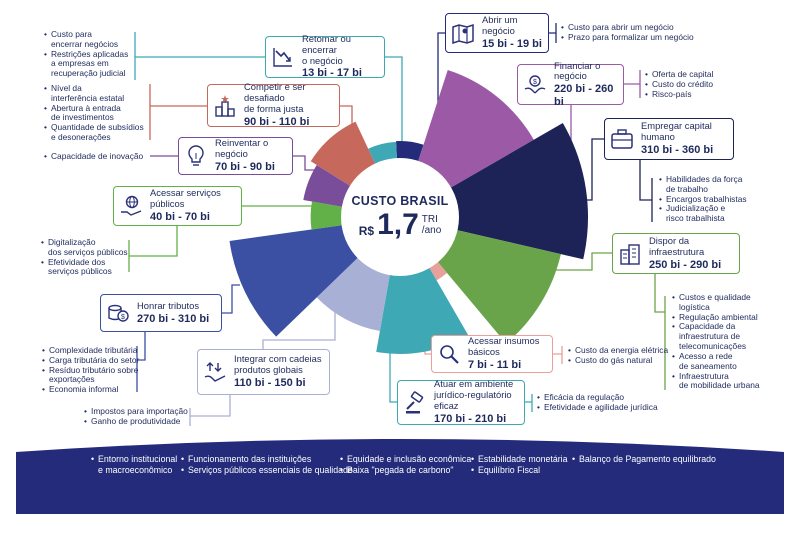  I want to click on note-item: Prazo para formalizar um negócio, so click(627, 37).